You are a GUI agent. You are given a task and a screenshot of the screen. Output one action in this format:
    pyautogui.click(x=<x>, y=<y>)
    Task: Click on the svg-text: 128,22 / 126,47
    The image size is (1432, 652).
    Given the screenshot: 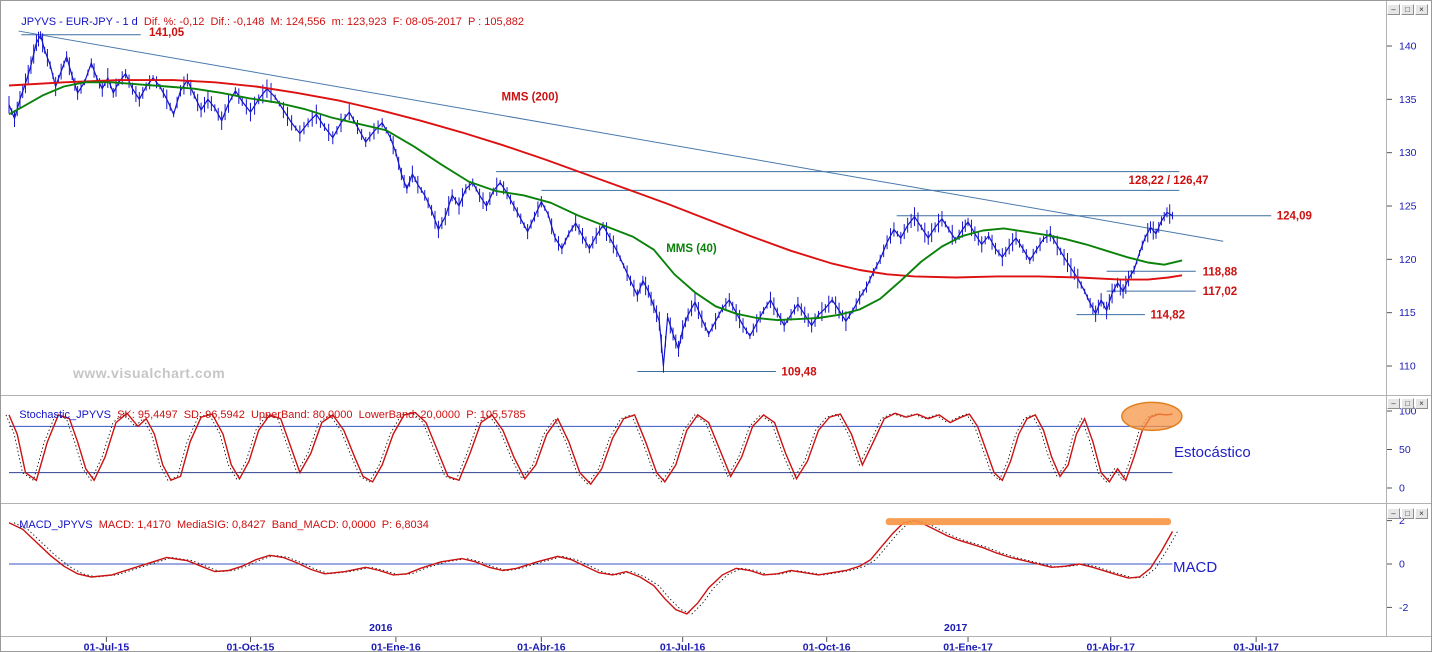 What is the action you would take?
    pyautogui.click(x=1169, y=181)
    